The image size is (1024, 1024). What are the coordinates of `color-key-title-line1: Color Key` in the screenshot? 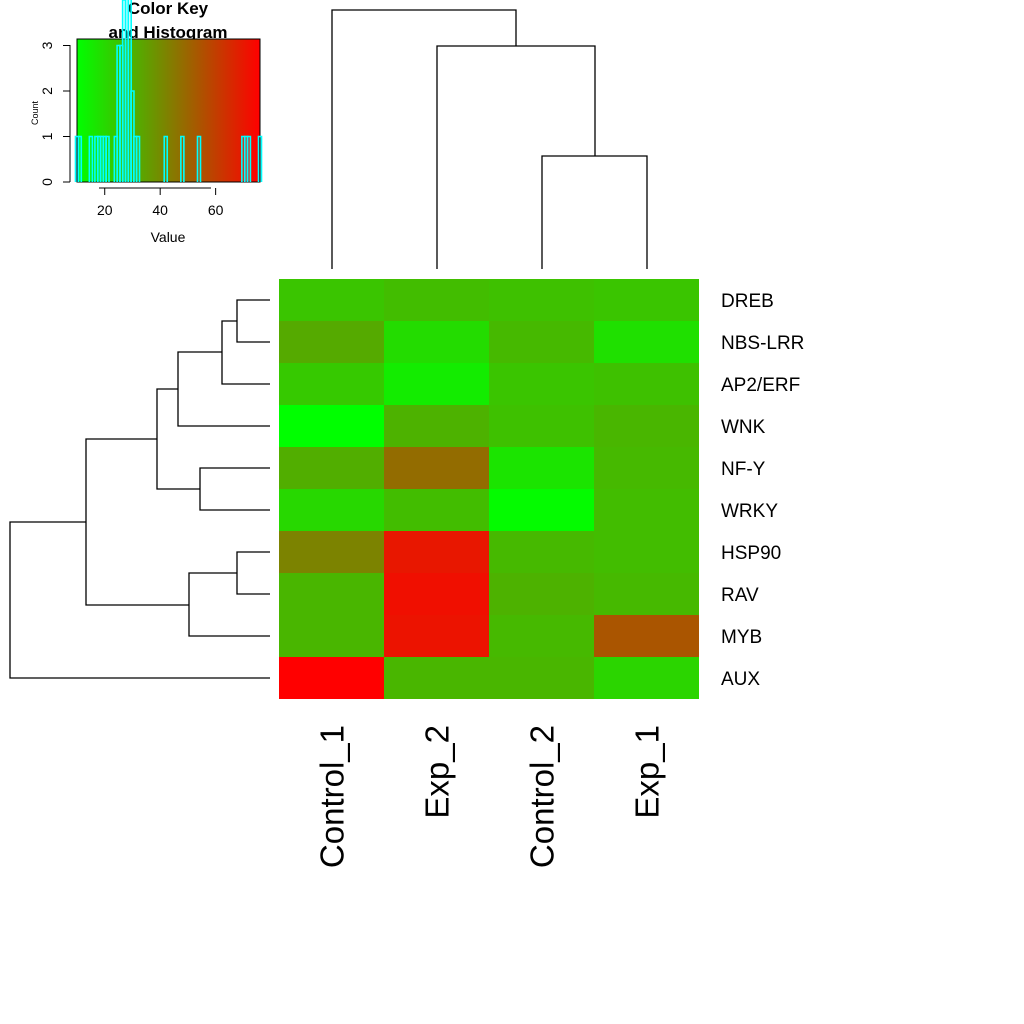 It's located at (168, 9).